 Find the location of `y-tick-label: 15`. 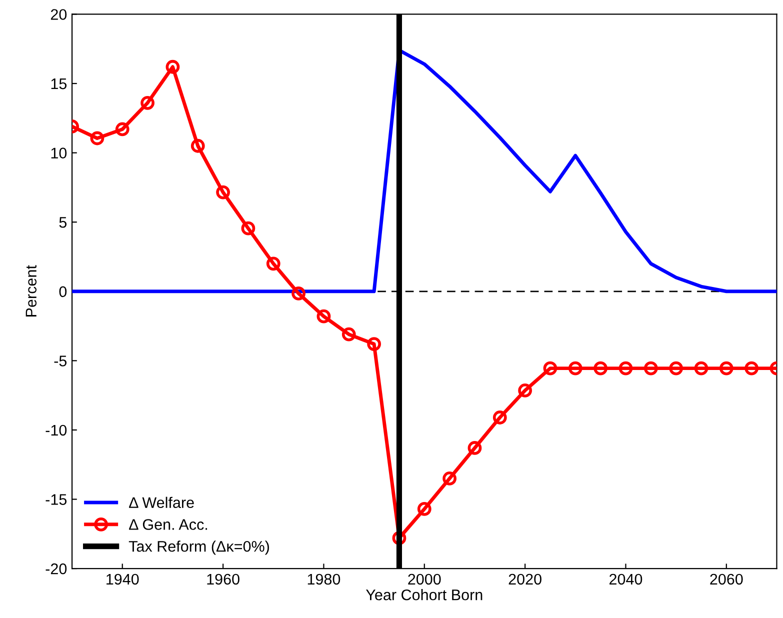

y-tick-label: 15 is located at coordinates (59, 84).